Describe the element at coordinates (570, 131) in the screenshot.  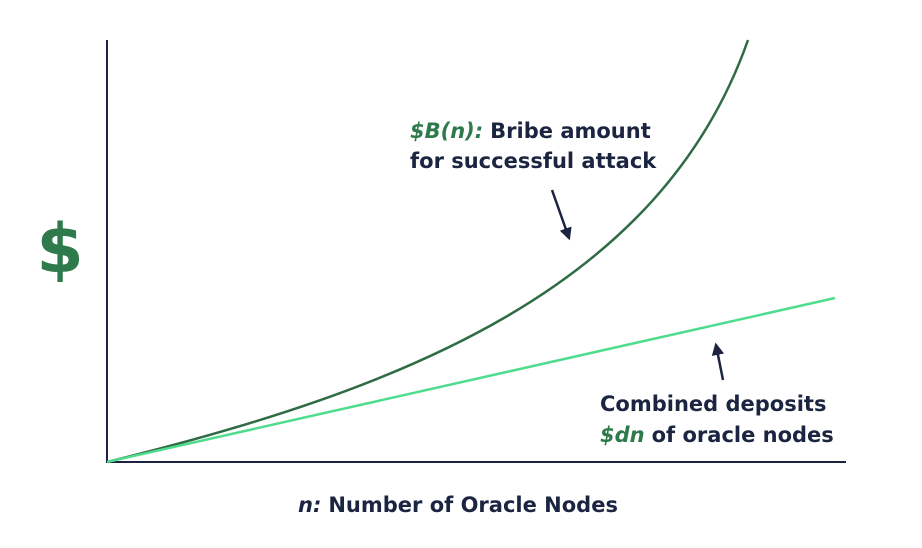
I see `annotation-text: Bribe amount` at that location.